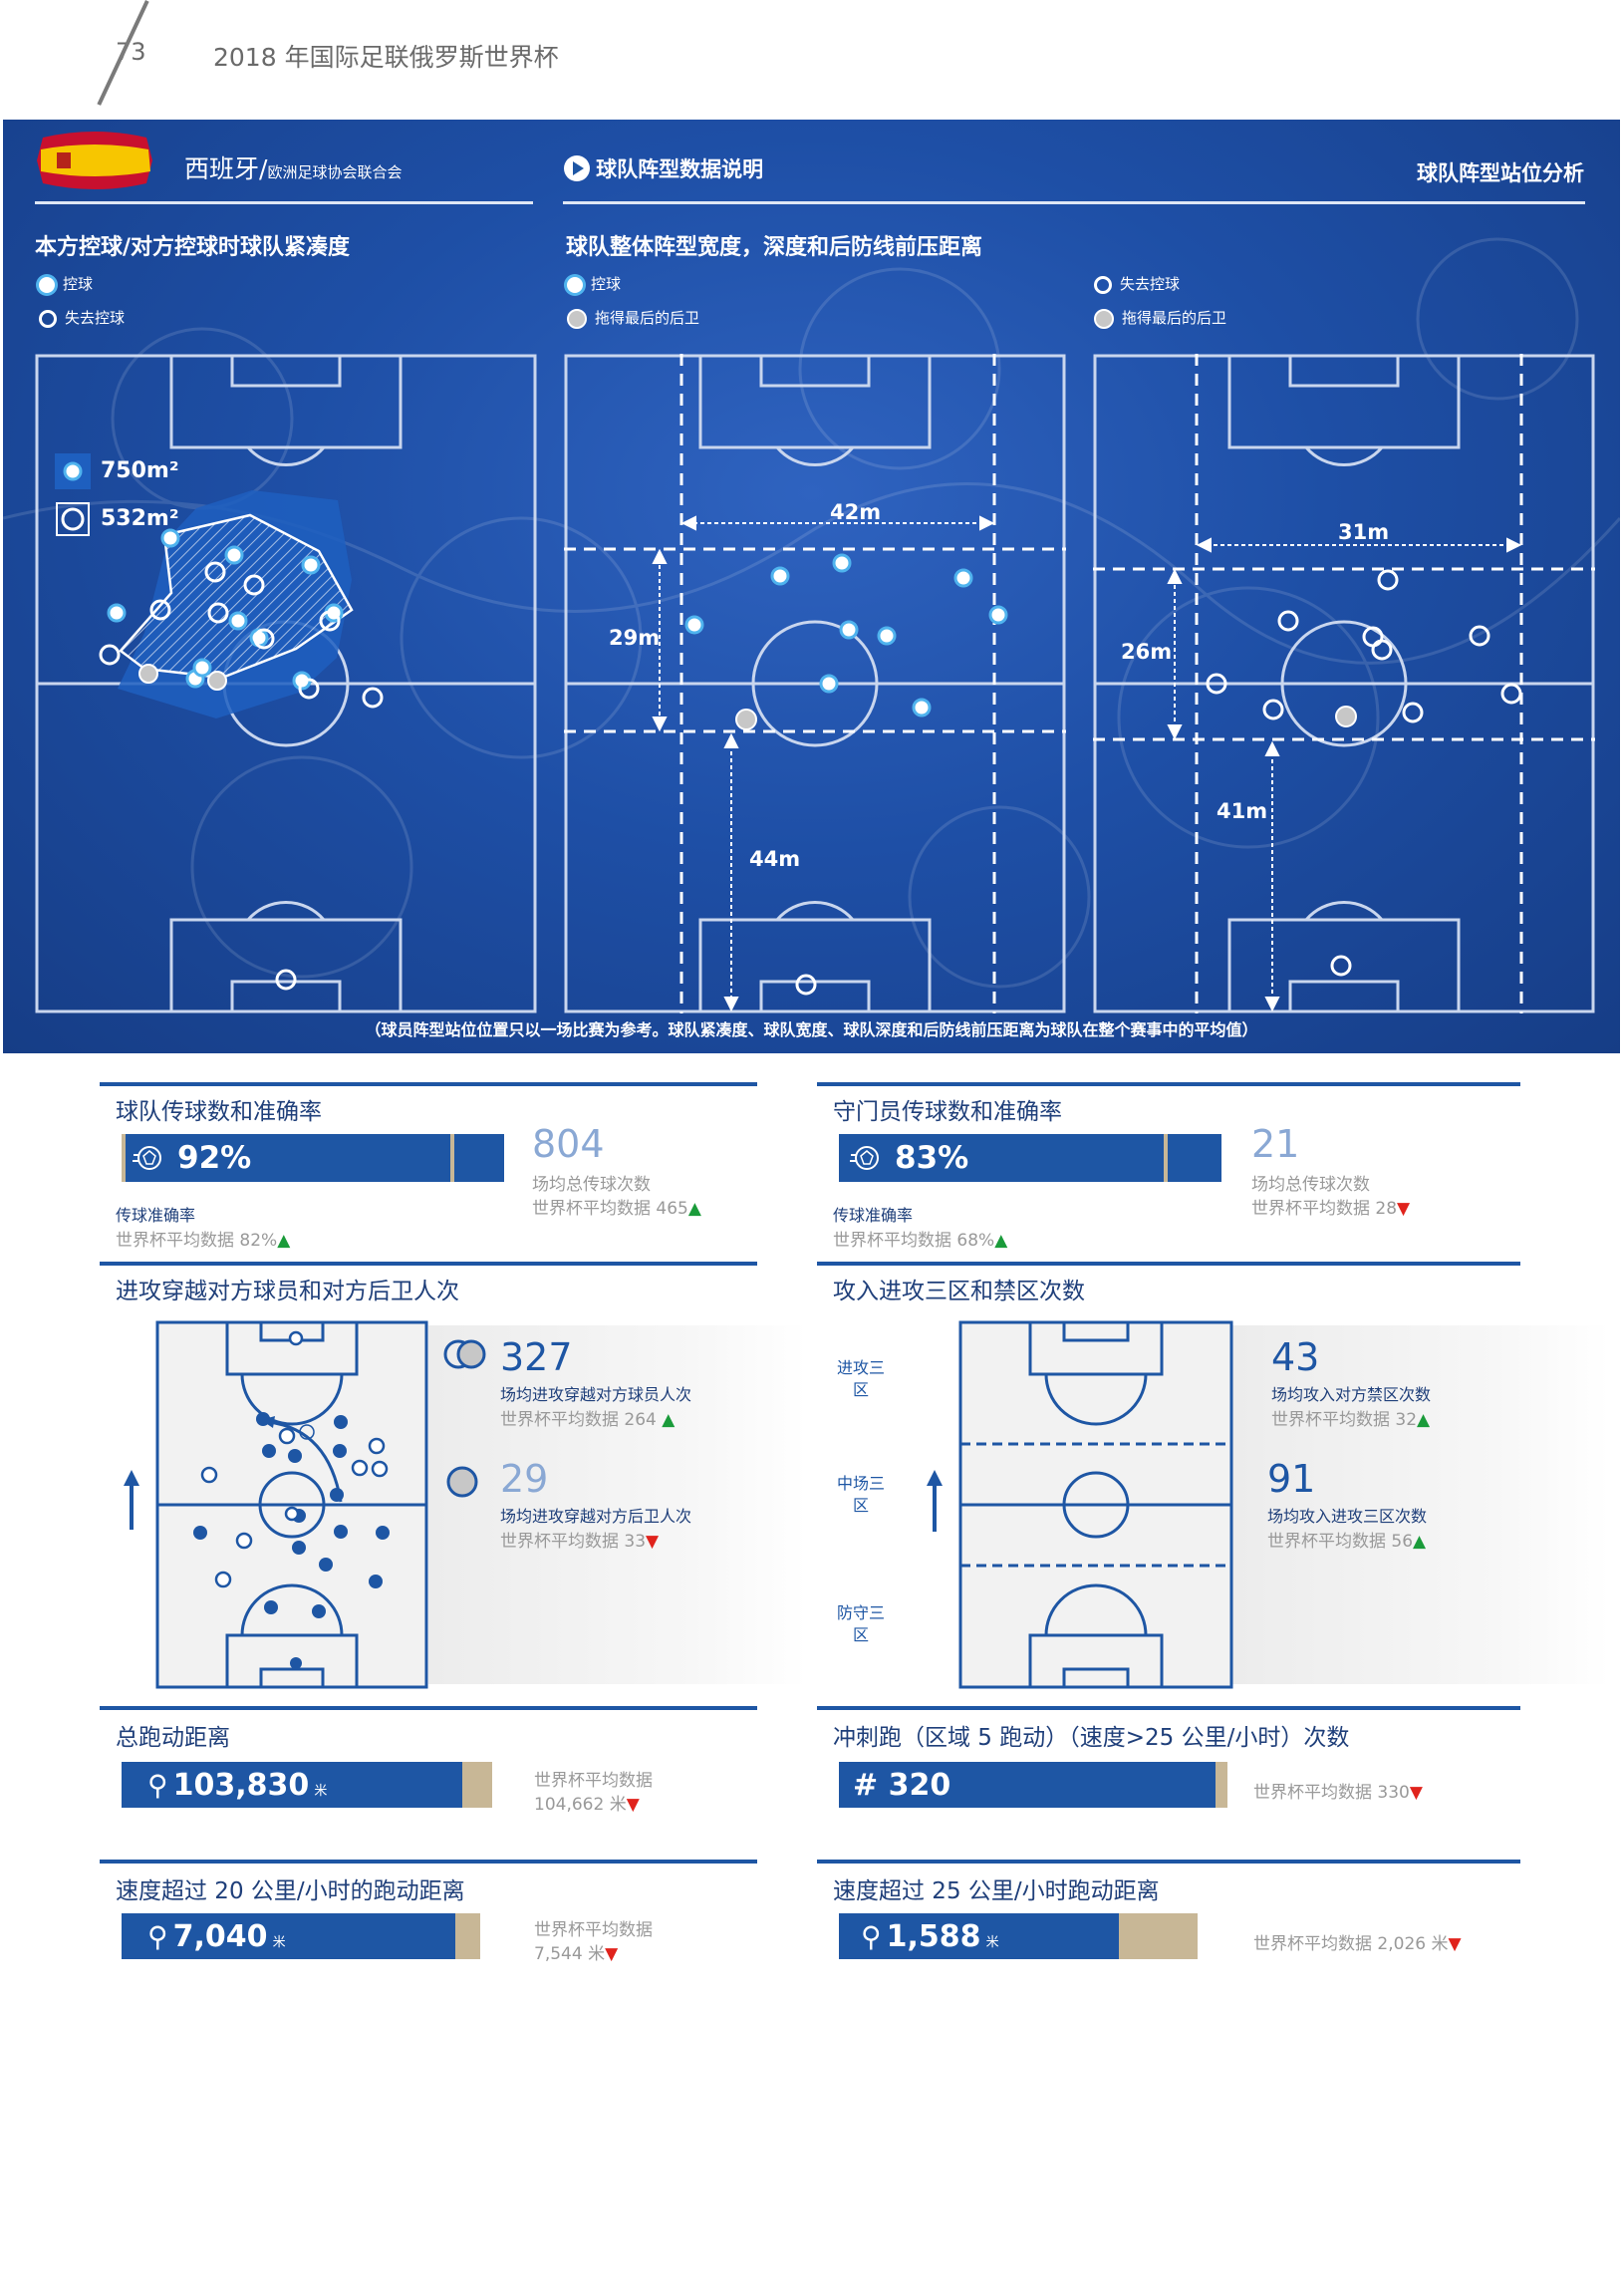 This screenshot has width=1623, height=2296. I want to click on passing-total-value: 804, so click(569, 1144).